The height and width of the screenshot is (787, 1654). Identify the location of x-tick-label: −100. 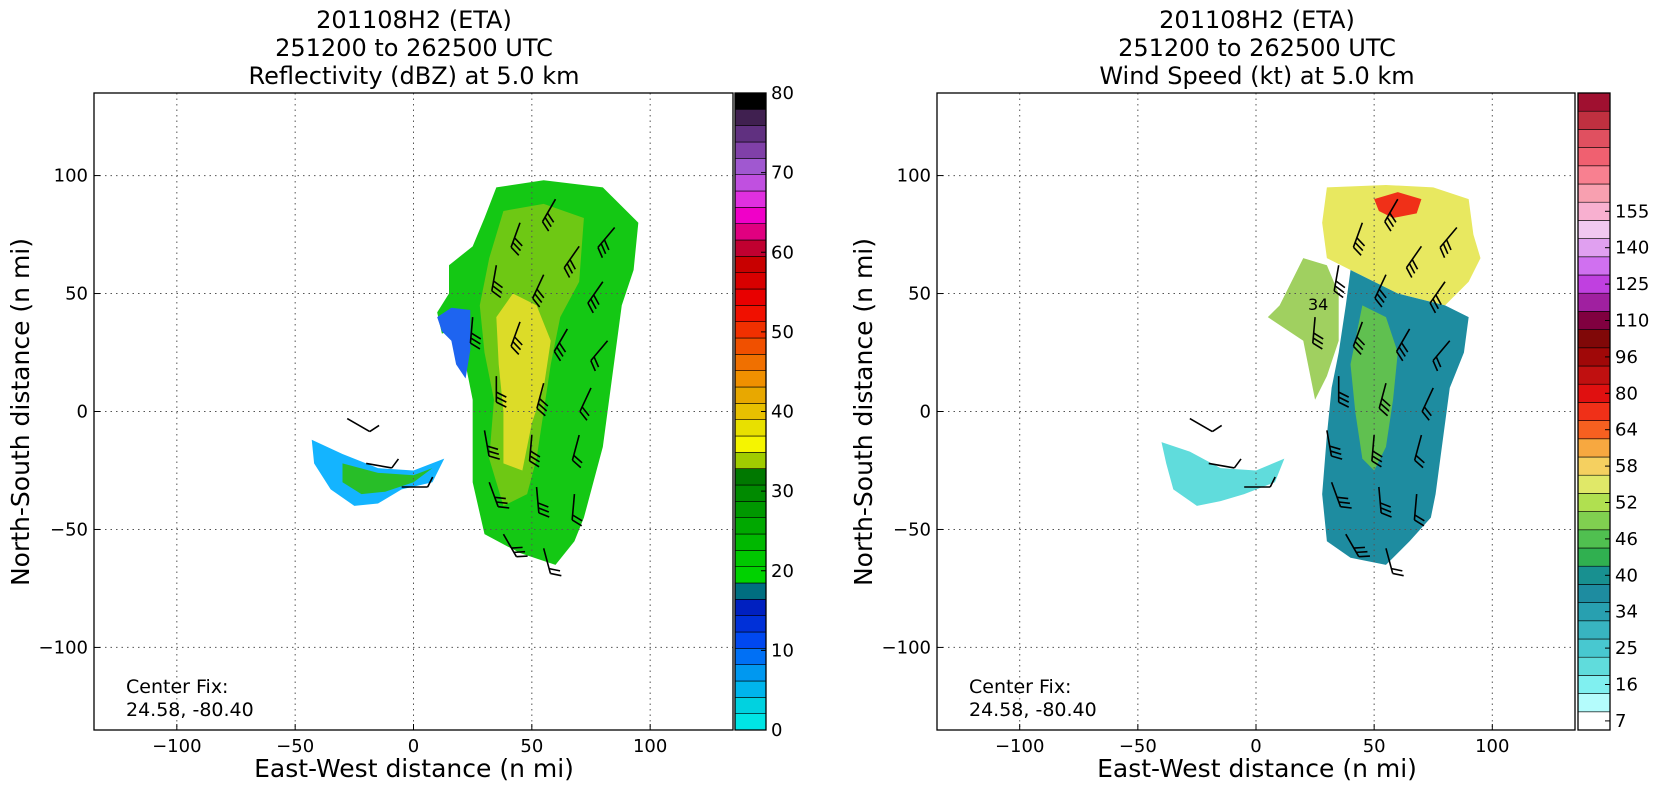
(176, 746).